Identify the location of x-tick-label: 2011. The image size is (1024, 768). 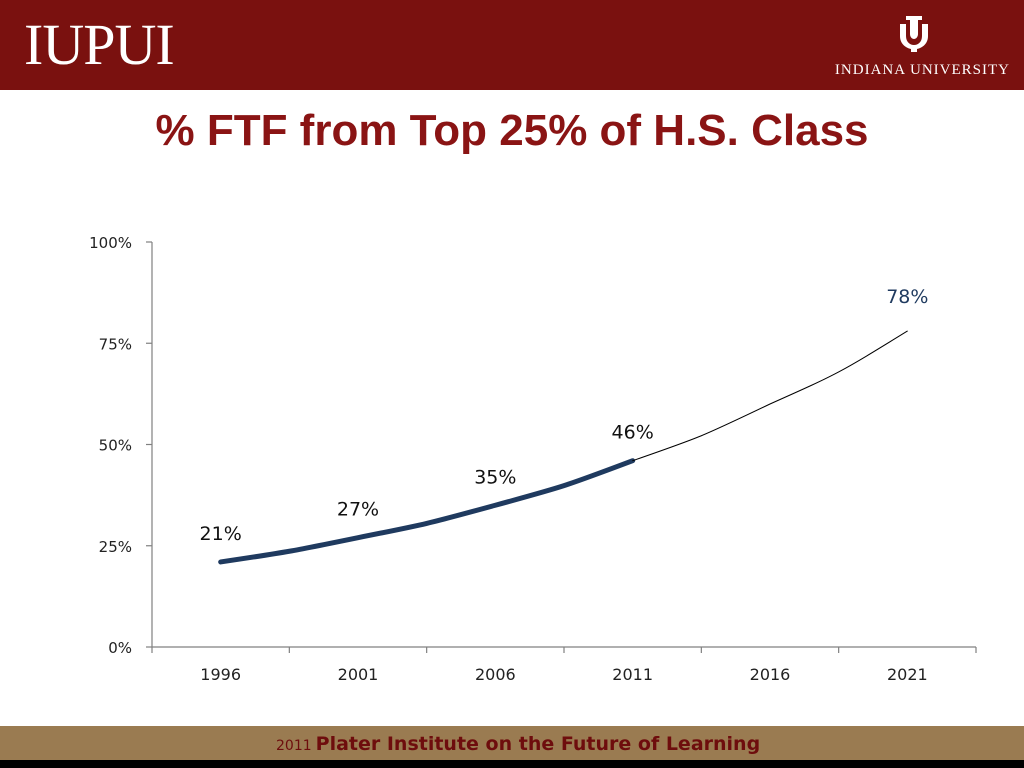
(632, 674).